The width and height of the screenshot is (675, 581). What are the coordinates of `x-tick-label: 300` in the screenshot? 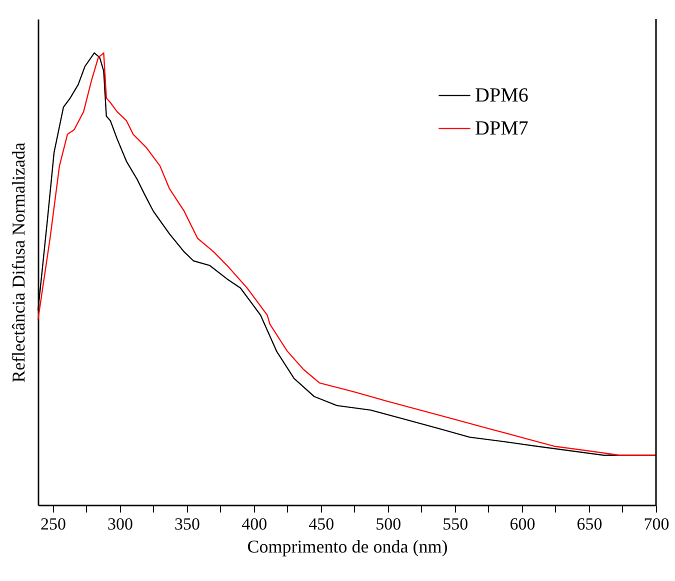 It's located at (121, 524).